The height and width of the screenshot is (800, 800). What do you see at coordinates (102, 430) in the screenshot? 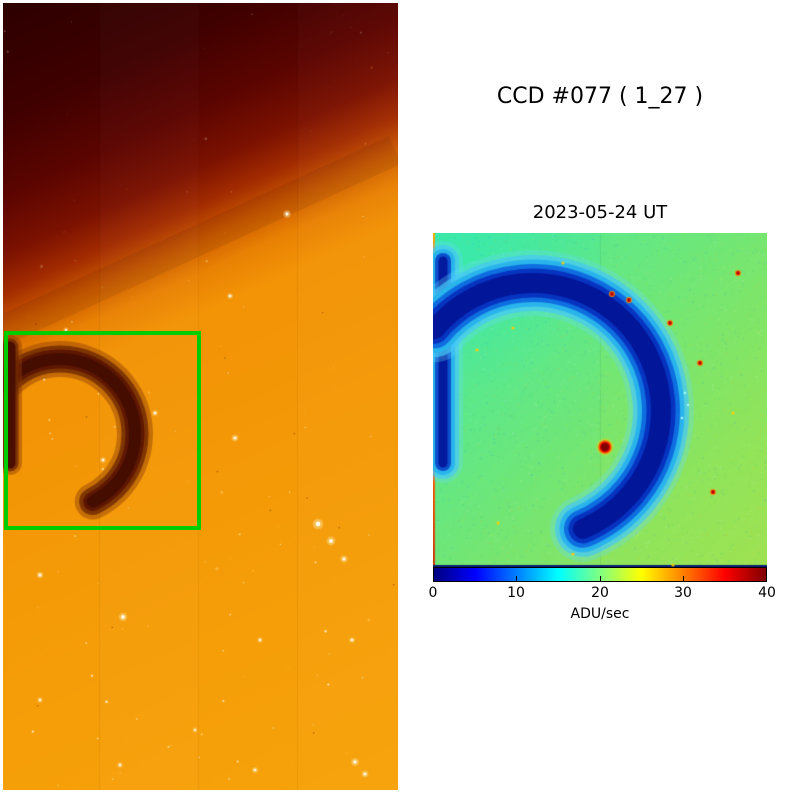
I see `zoom-region-box` at bounding box center [102, 430].